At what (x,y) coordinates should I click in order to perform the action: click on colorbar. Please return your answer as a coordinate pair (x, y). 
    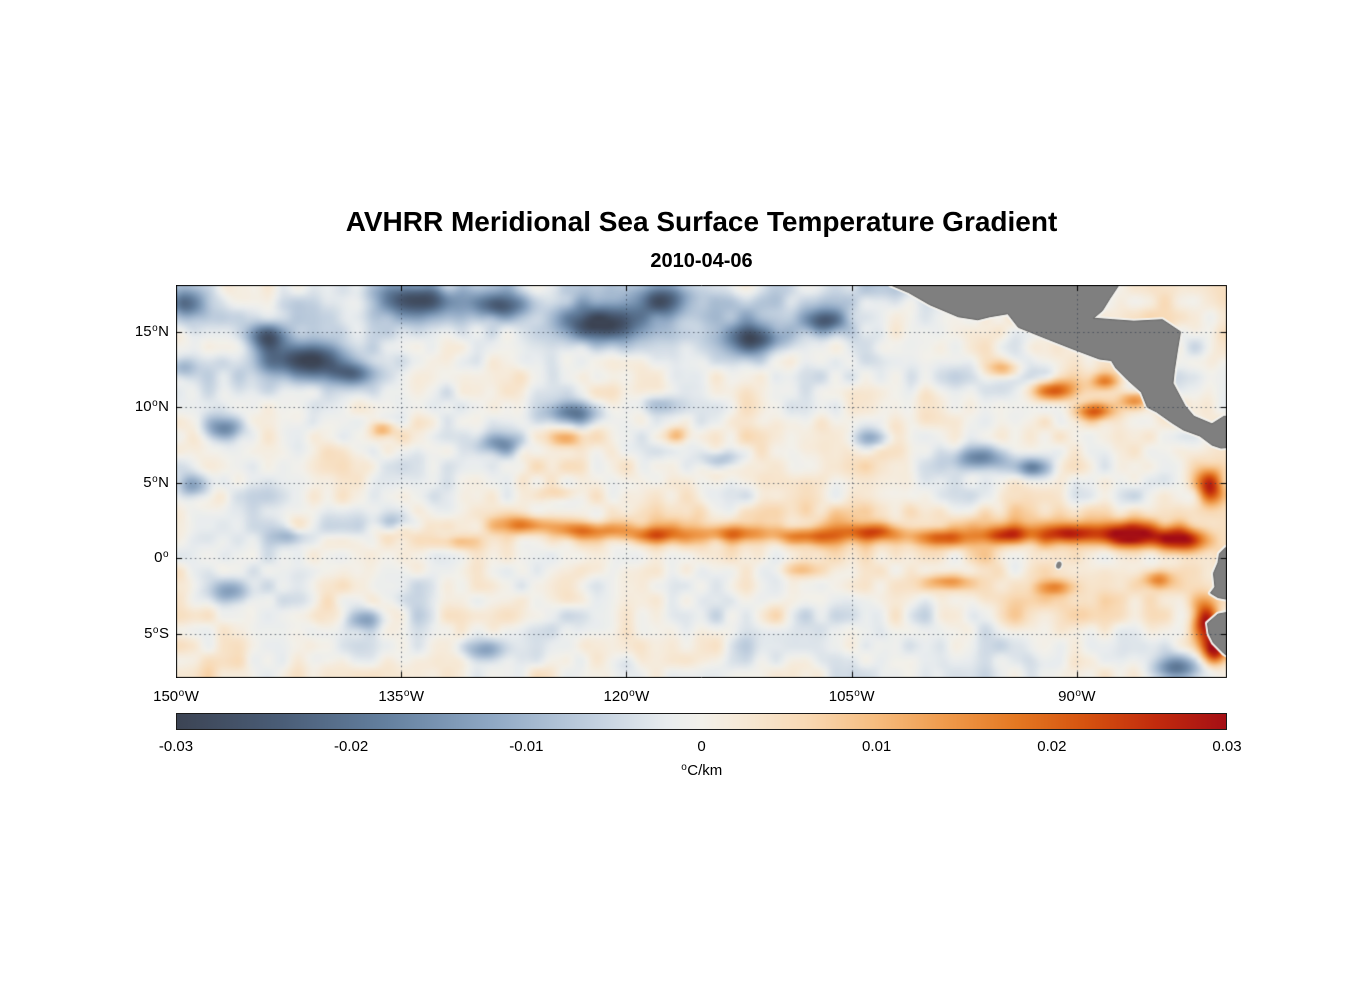
    Looking at the image, I should click on (701, 721).